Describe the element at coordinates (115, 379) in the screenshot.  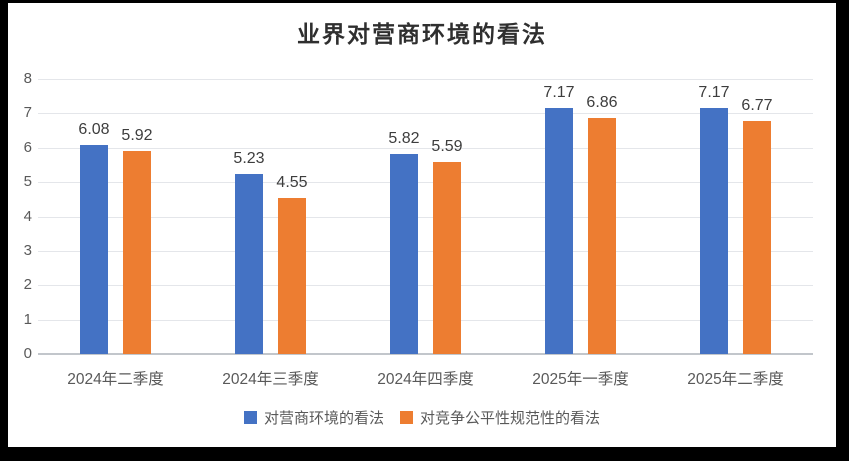
I see `x-axis-category-label: 2024年二季度` at that location.